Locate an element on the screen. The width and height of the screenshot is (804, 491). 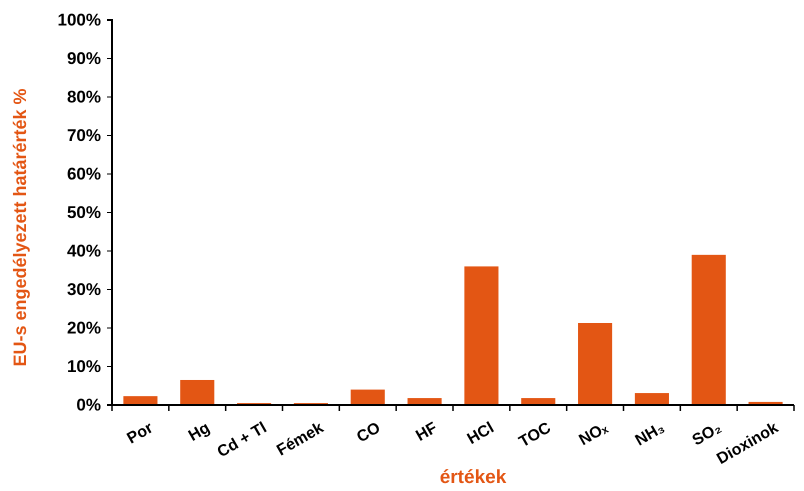
y-tick-label: 0% is located at coordinates (88, 404).